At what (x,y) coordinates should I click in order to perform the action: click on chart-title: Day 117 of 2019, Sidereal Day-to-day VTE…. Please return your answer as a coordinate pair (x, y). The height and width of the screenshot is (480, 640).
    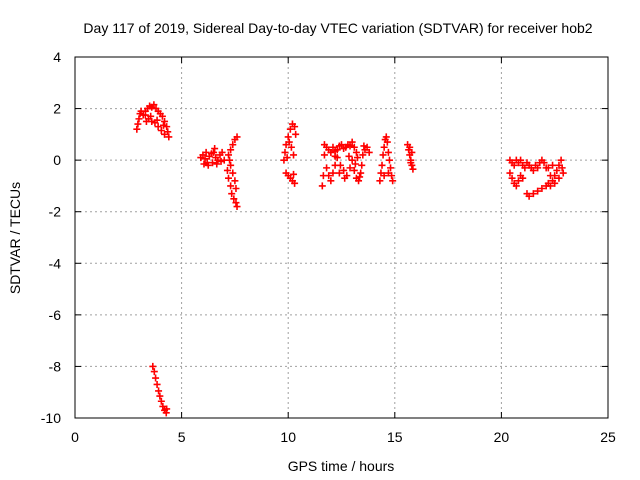
    Looking at the image, I should click on (337, 28).